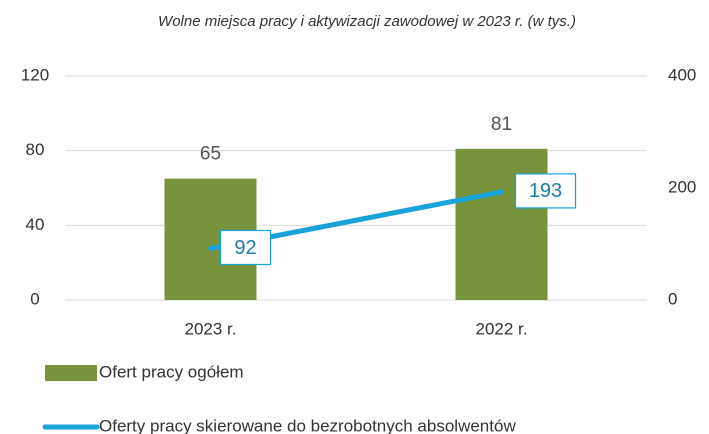 The width and height of the screenshot is (709, 434). I want to click on y-tick-label: 80, so click(35, 149).